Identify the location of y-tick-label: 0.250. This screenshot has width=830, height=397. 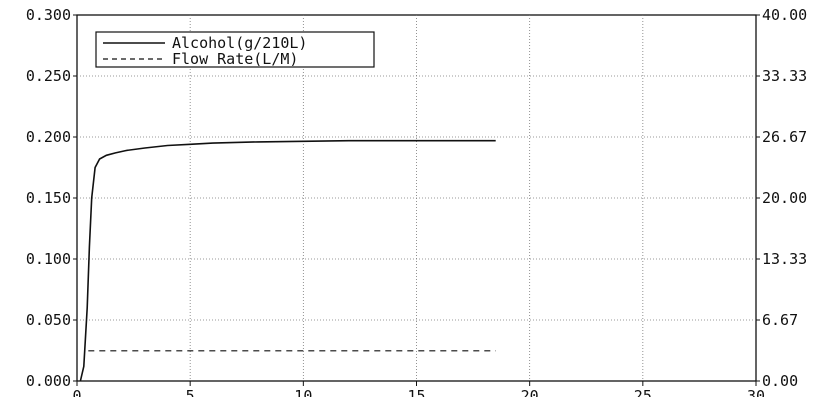
(48, 76).